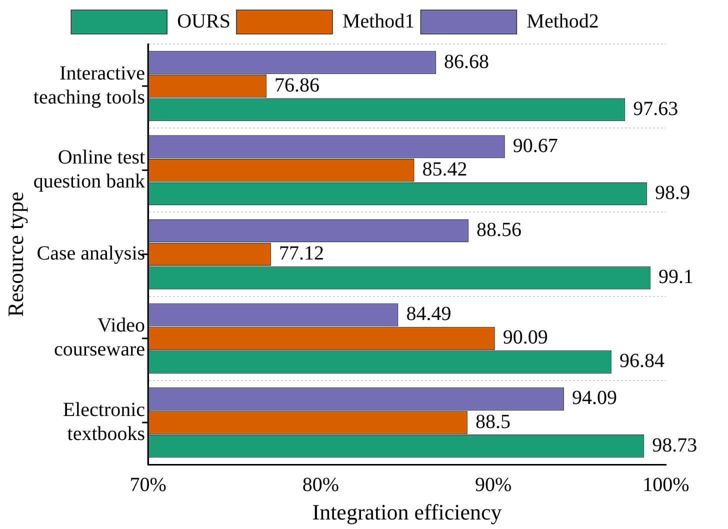  I want to click on data-label: 88.5, so click(492, 421).